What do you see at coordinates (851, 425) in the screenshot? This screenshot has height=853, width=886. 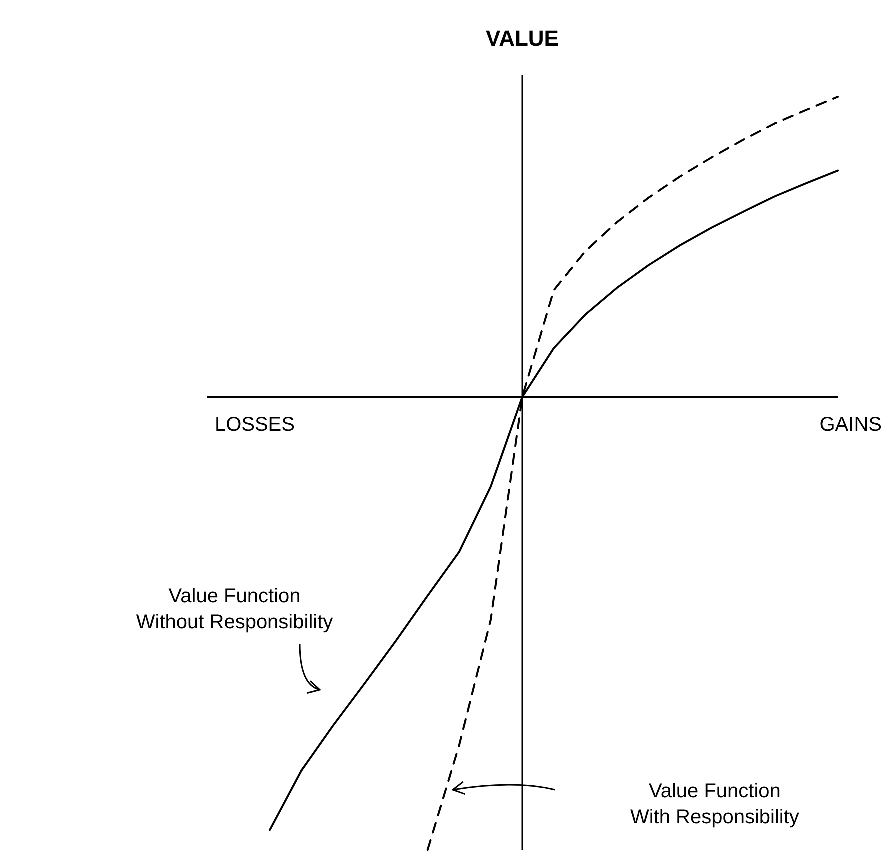 I see `annotation: GAINS` at bounding box center [851, 425].